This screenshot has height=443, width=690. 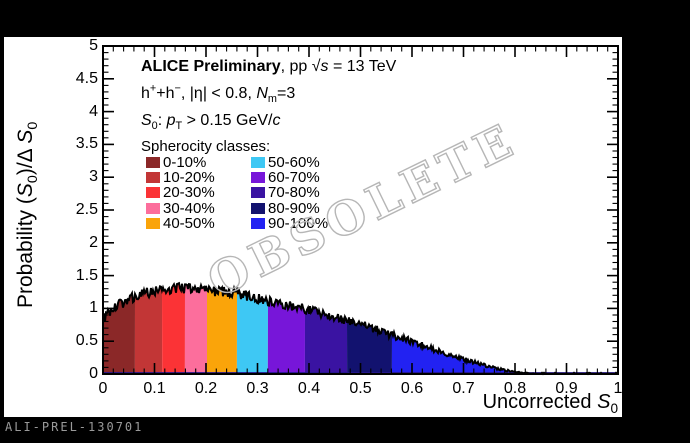 What do you see at coordinates (28, 214) in the screenshot?
I see `y-axis-label: Probability (S0)/Δ S0` at bounding box center [28, 214].